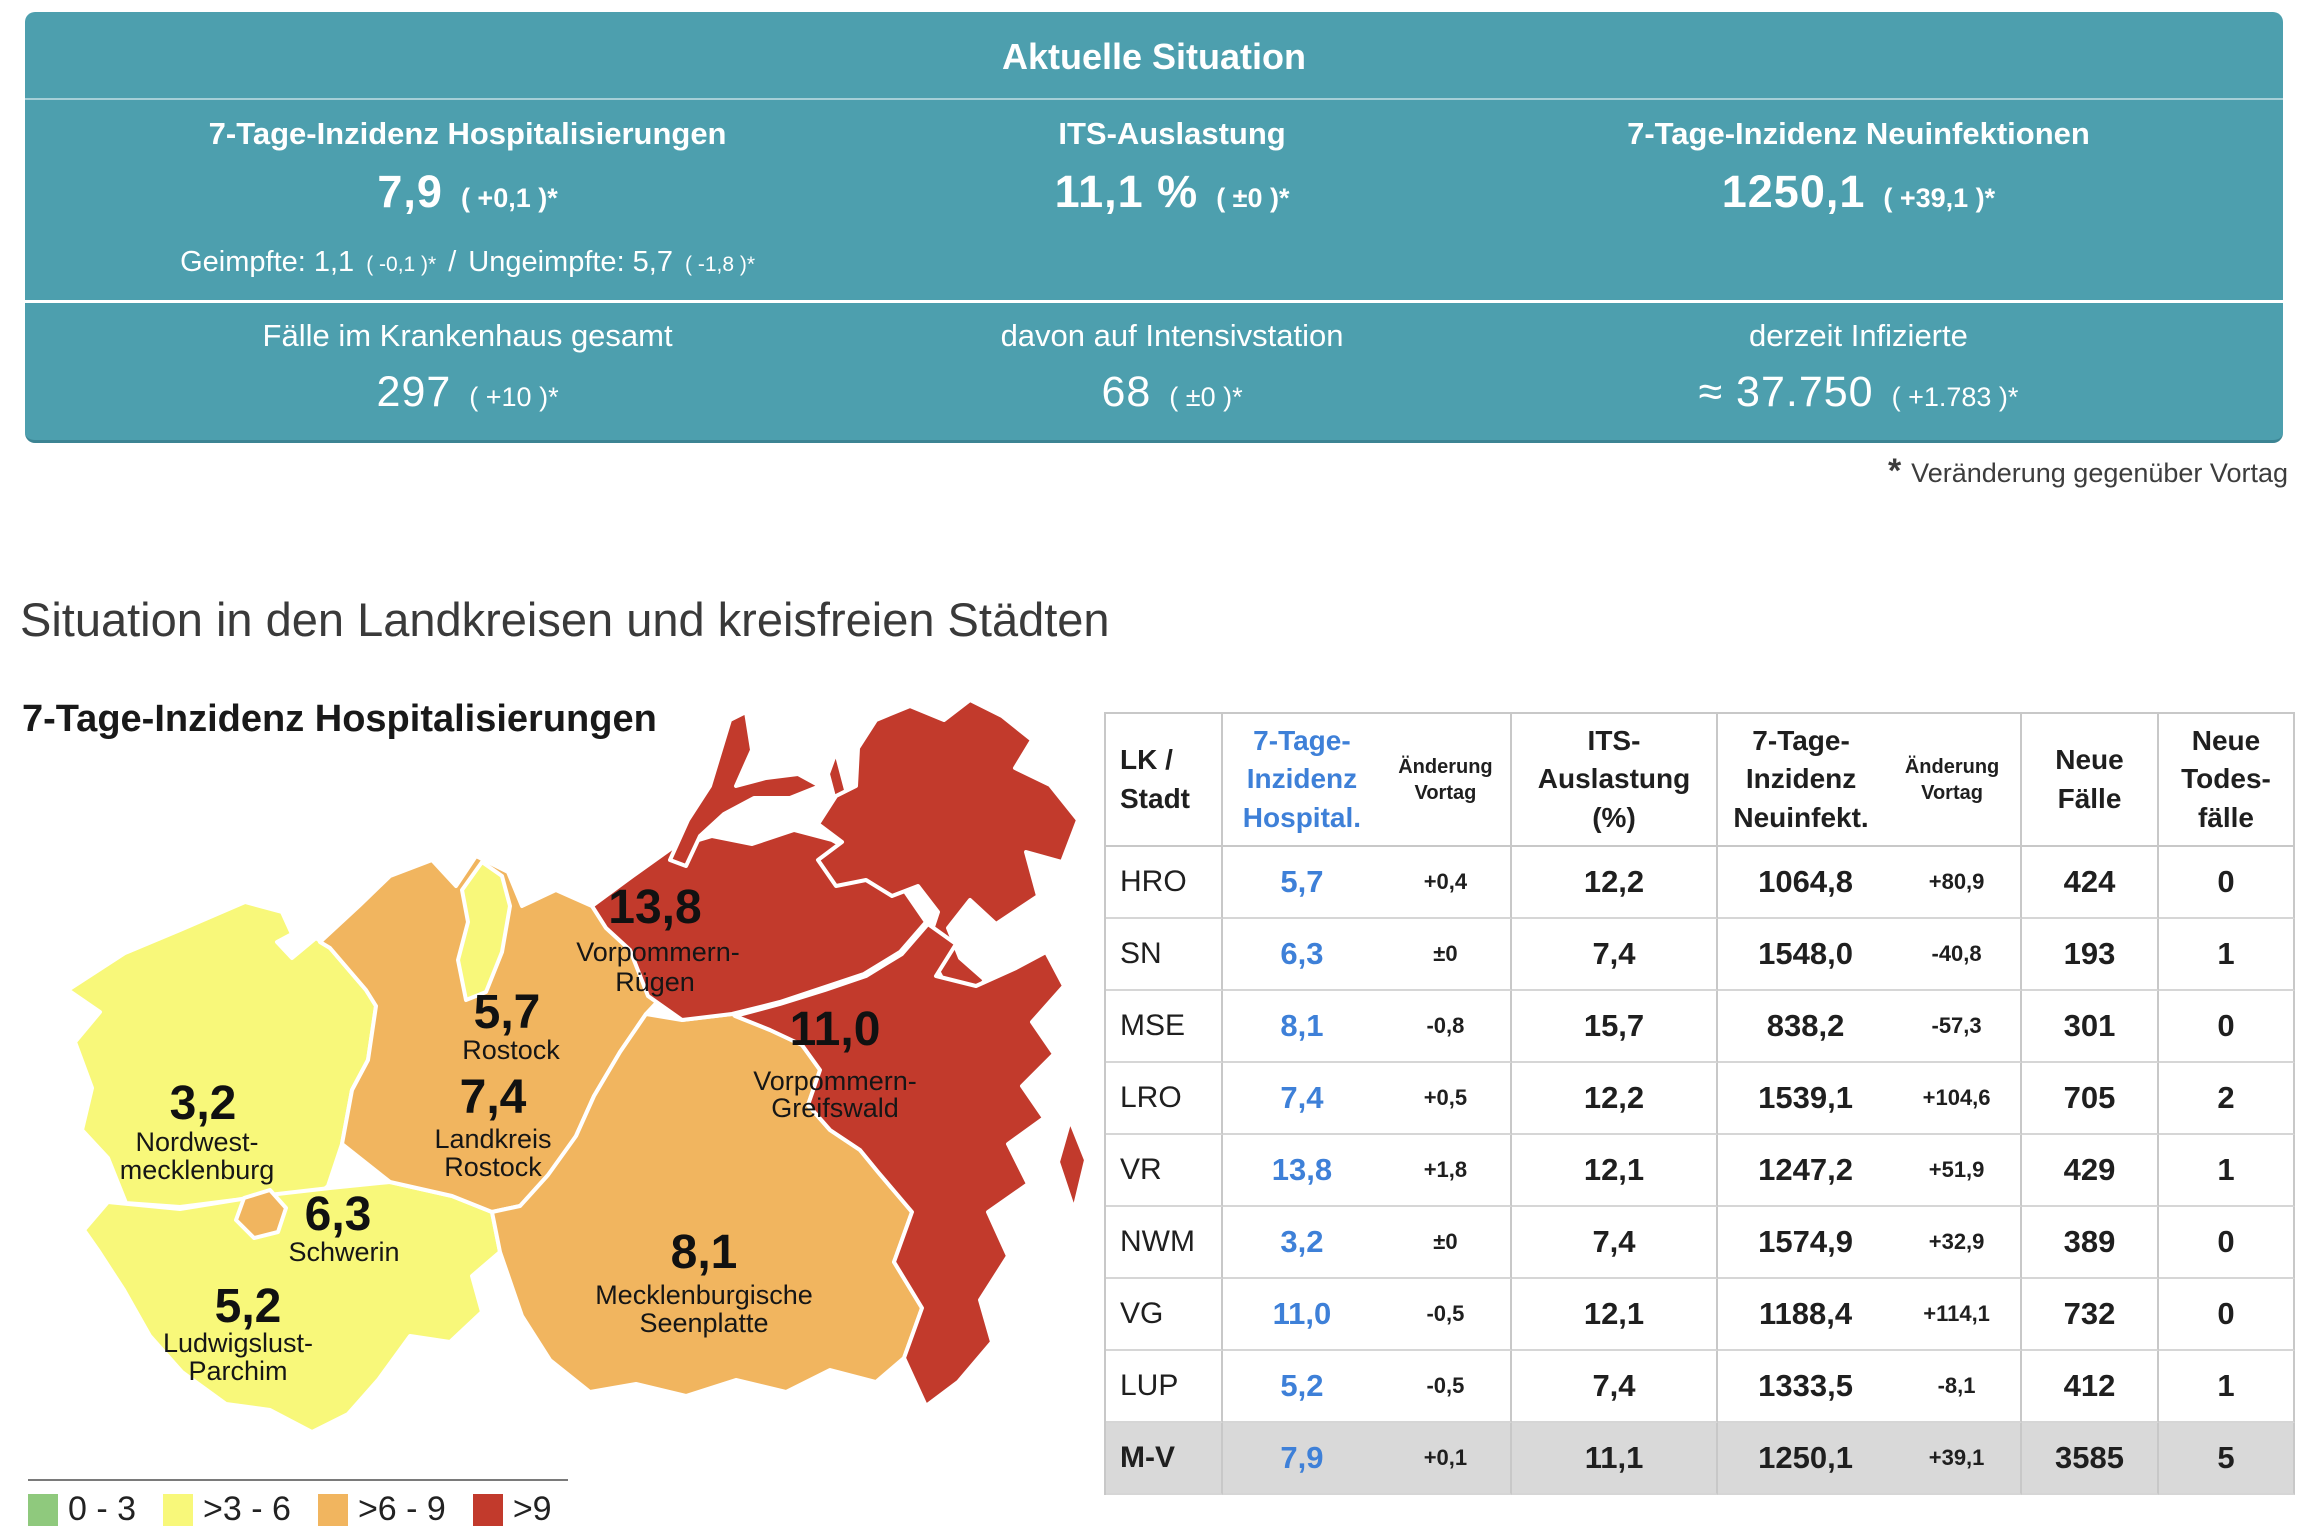  I want to click on table-row-lk: MSE, so click(1164, 1027).